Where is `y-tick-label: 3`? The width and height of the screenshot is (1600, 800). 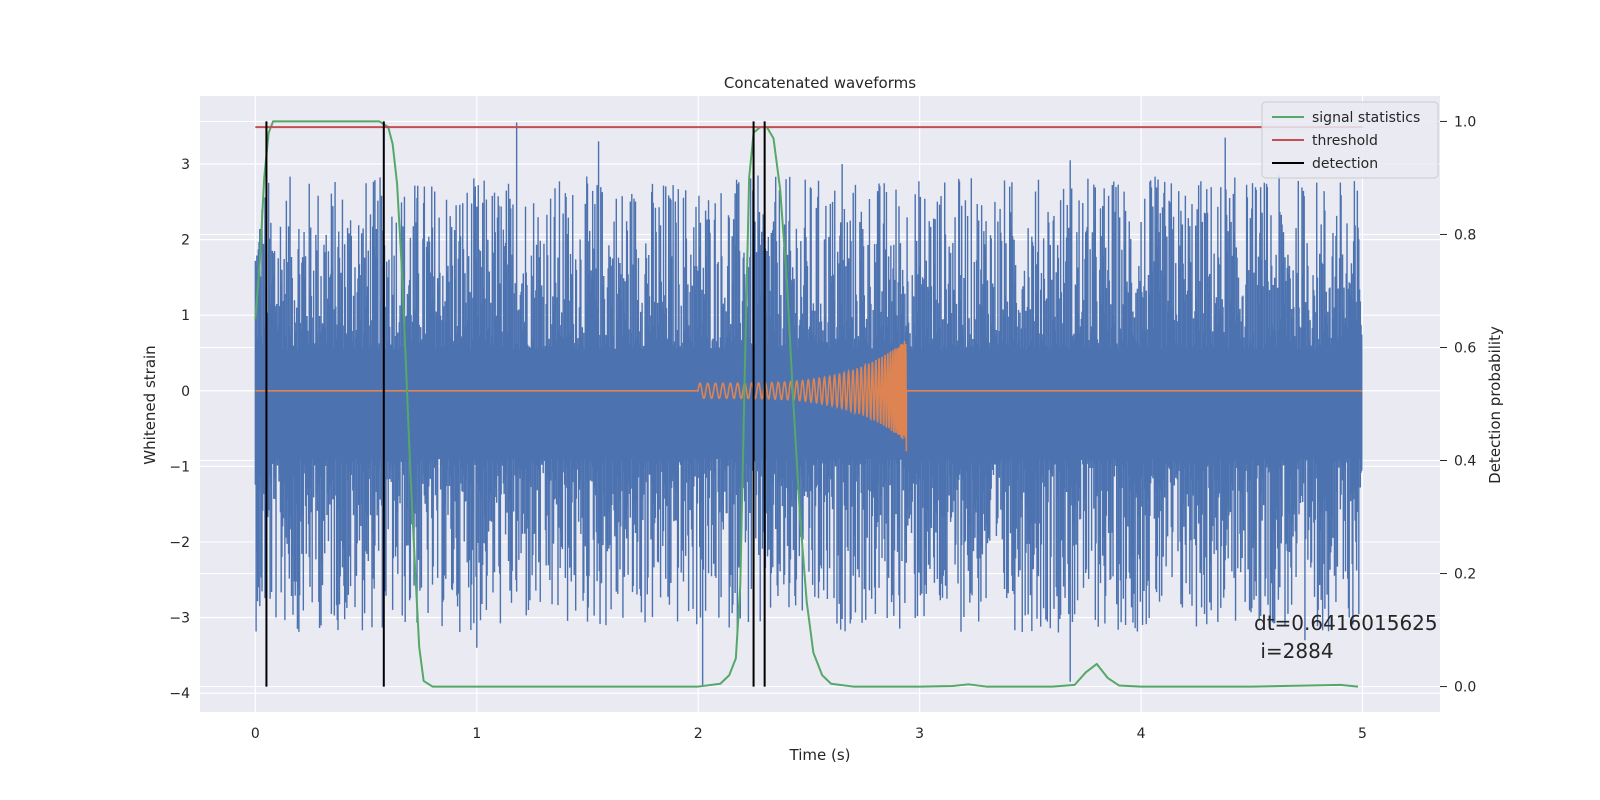 y-tick-label: 3 is located at coordinates (185, 165).